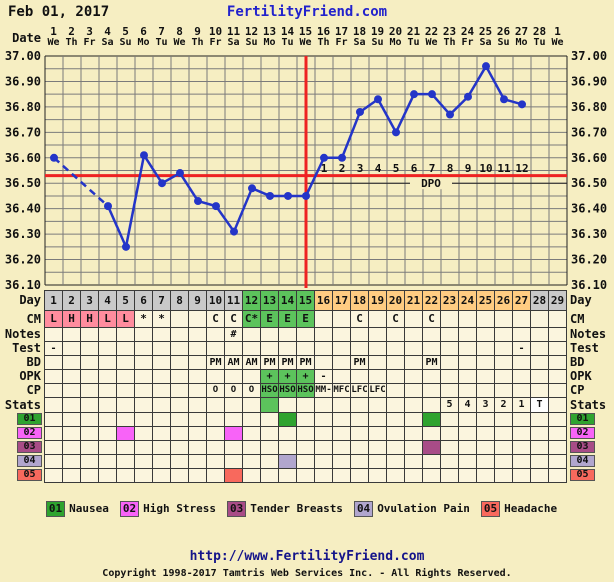 This screenshot has width=614, height=582. Describe the element at coordinates (539, 419) in the screenshot. I see `s1-cell-d28` at that location.